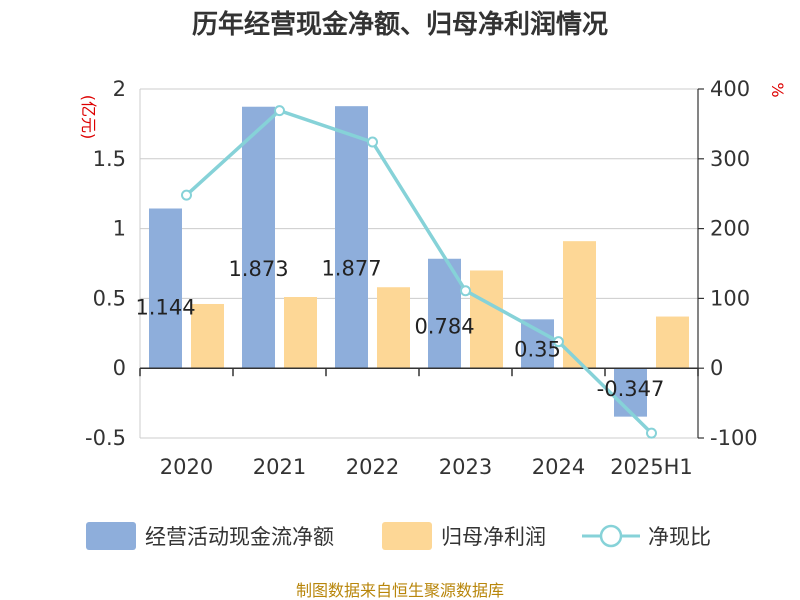  What do you see at coordinates (111, 536) in the screenshot?
I see `legend-swatch-cashflow` at bounding box center [111, 536].